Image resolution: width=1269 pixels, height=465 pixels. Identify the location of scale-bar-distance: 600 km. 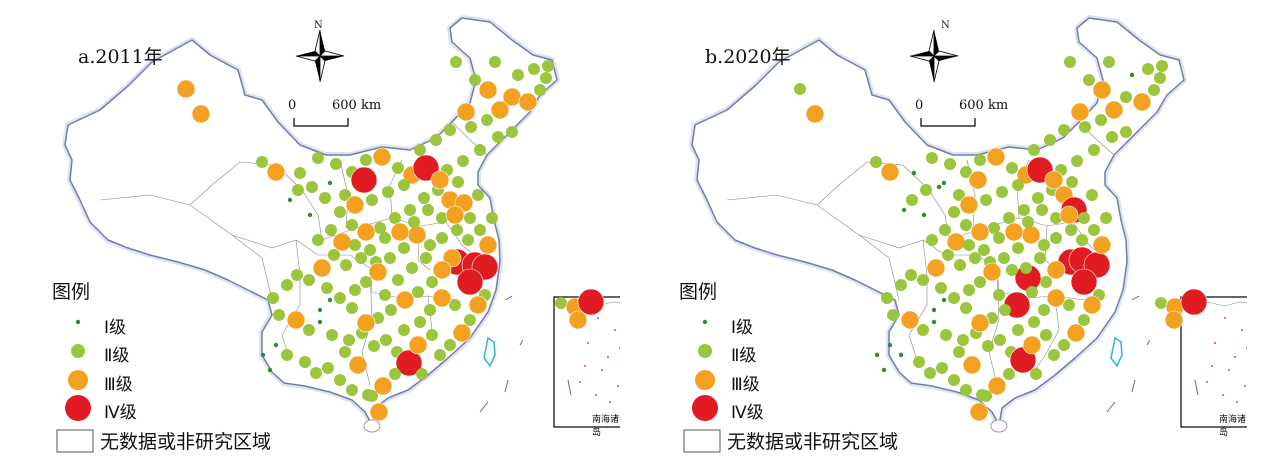
(357, 105).